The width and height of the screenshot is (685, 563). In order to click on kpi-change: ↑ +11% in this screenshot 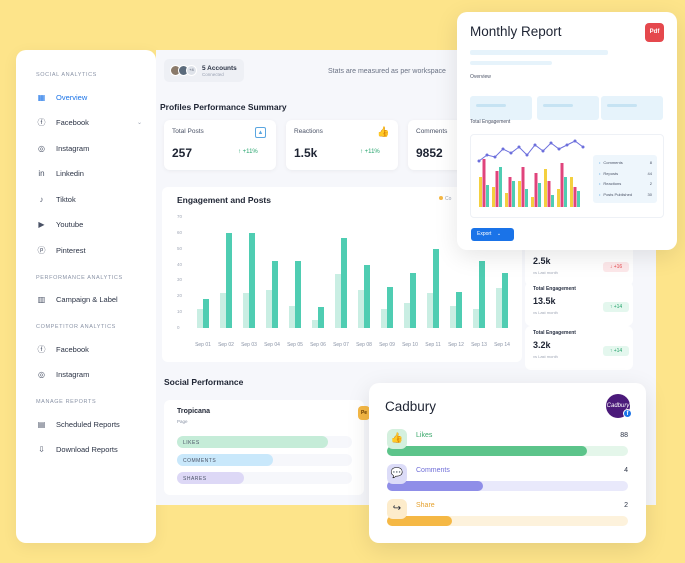, I will do `click(370, 152)`.